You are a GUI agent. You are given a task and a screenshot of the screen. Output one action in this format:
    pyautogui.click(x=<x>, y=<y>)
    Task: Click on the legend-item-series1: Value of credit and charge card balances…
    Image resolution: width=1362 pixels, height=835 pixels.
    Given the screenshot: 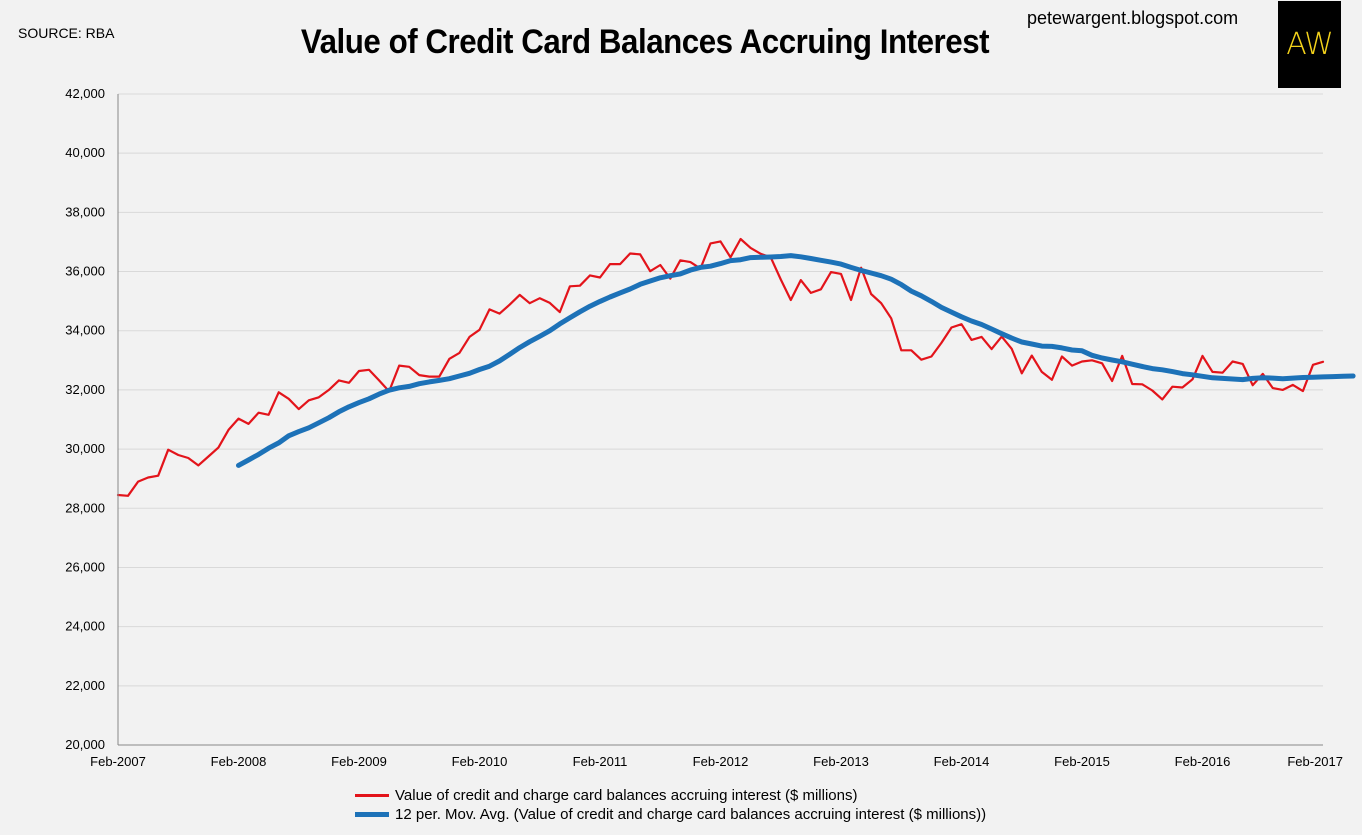 What is the action you would take?
    pyautogui.click(x=670, y=795)
    